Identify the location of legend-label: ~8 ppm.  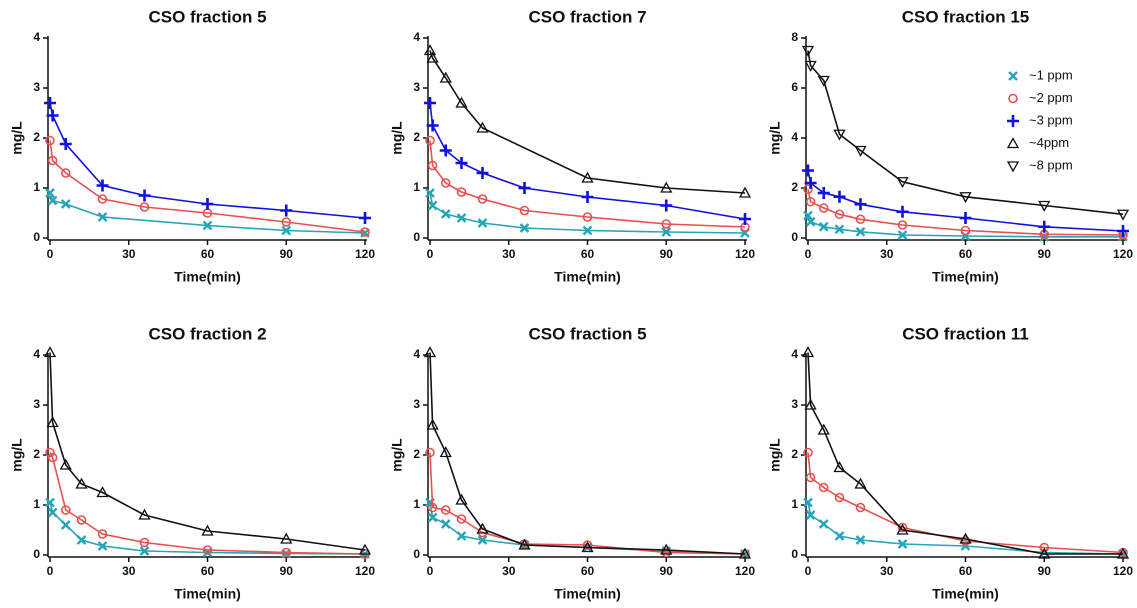
(1051, 164).